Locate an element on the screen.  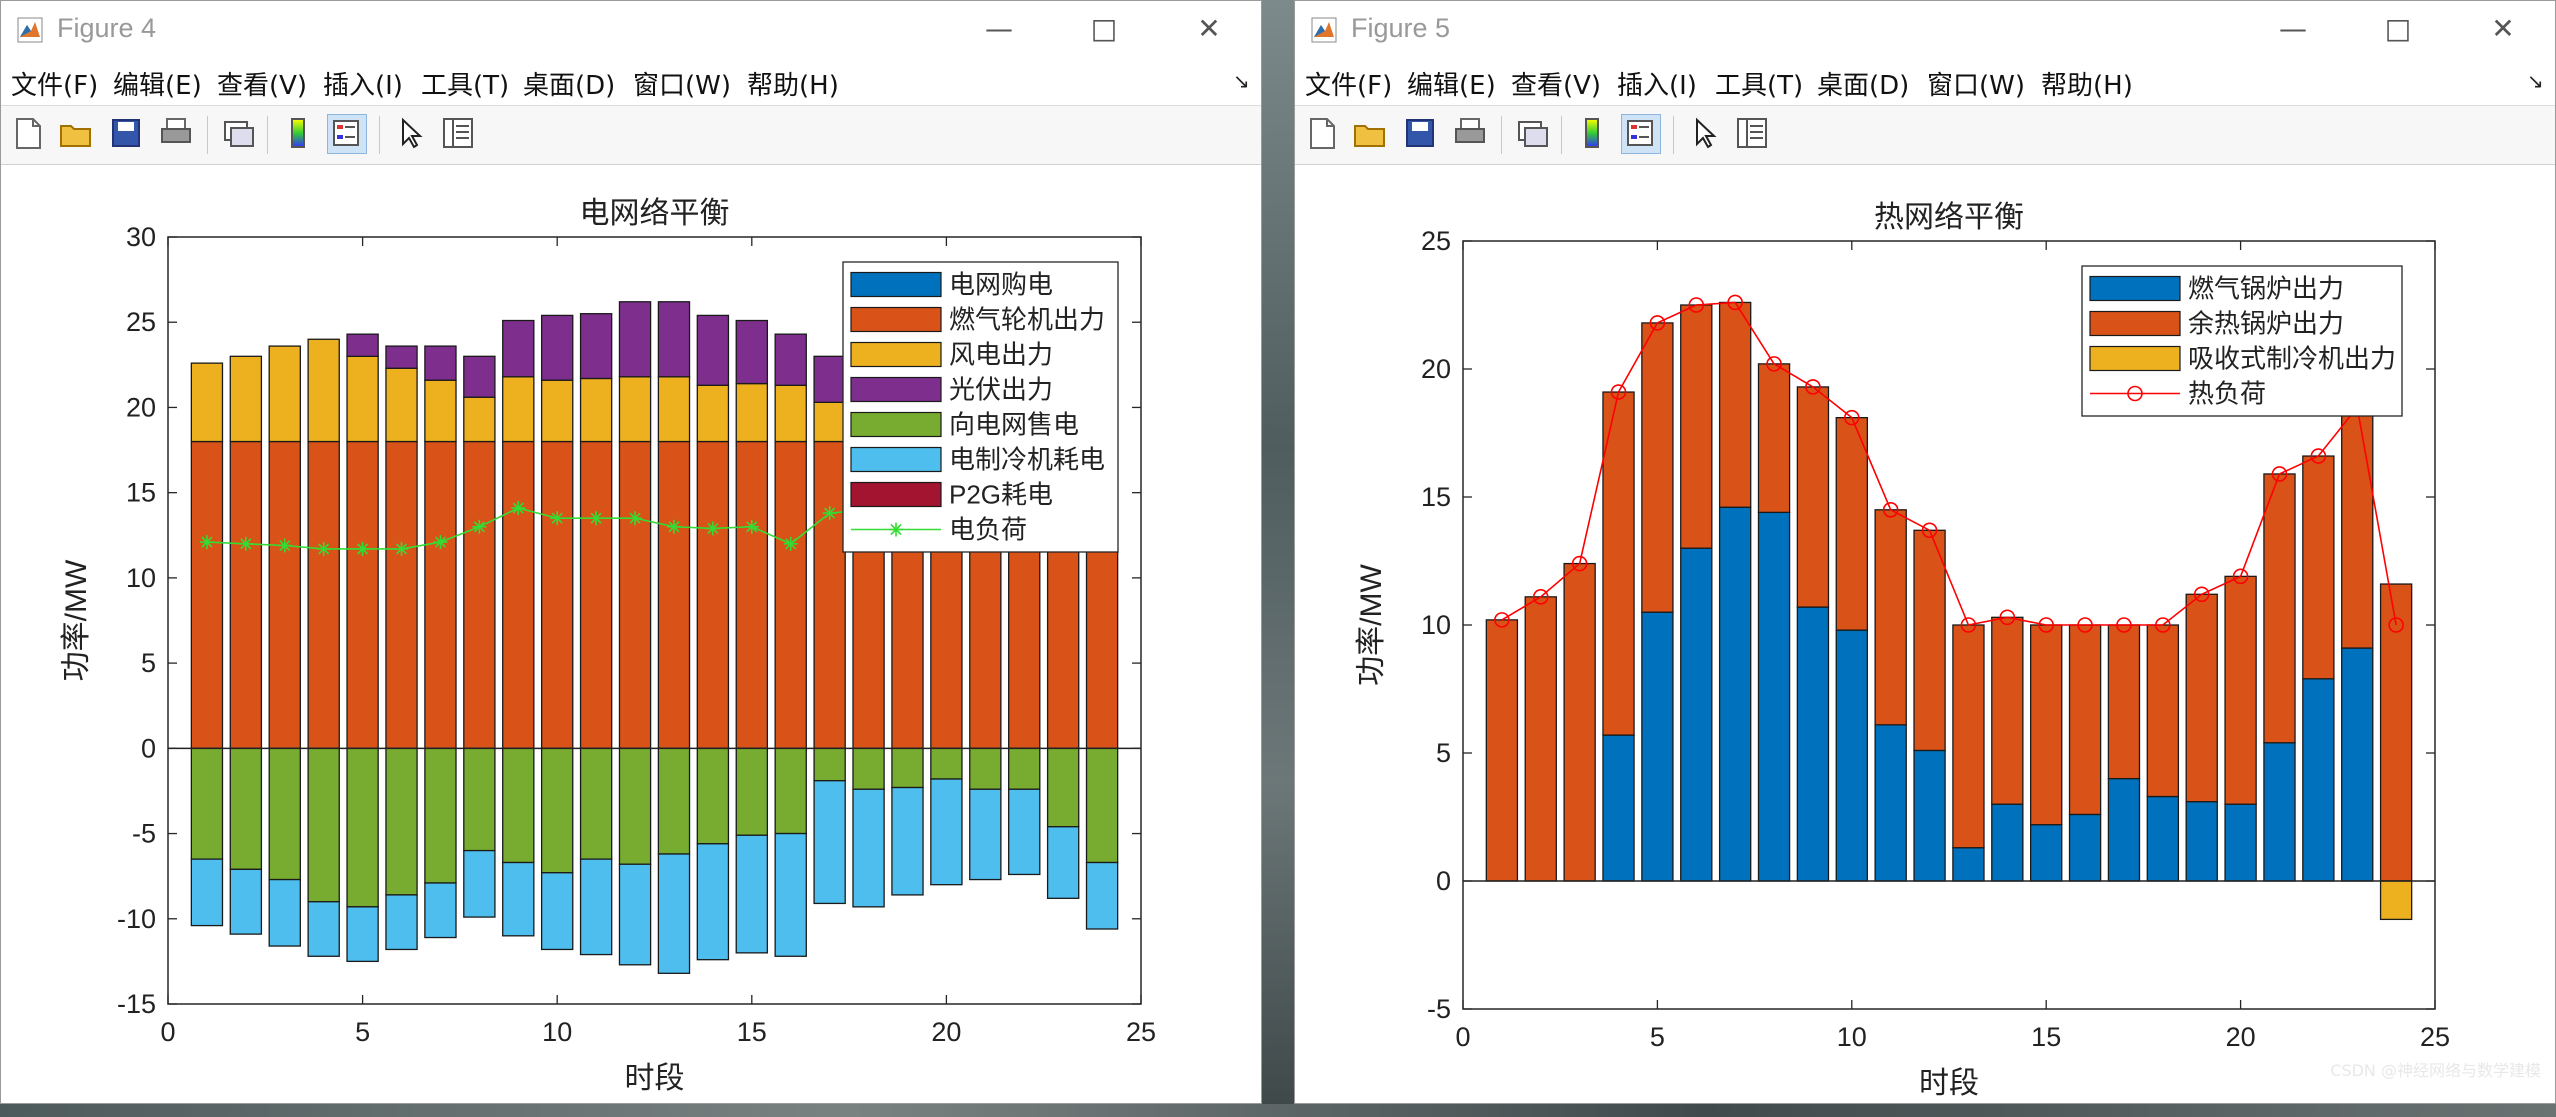
matlab-icon is located at coordinates (1324, 30).